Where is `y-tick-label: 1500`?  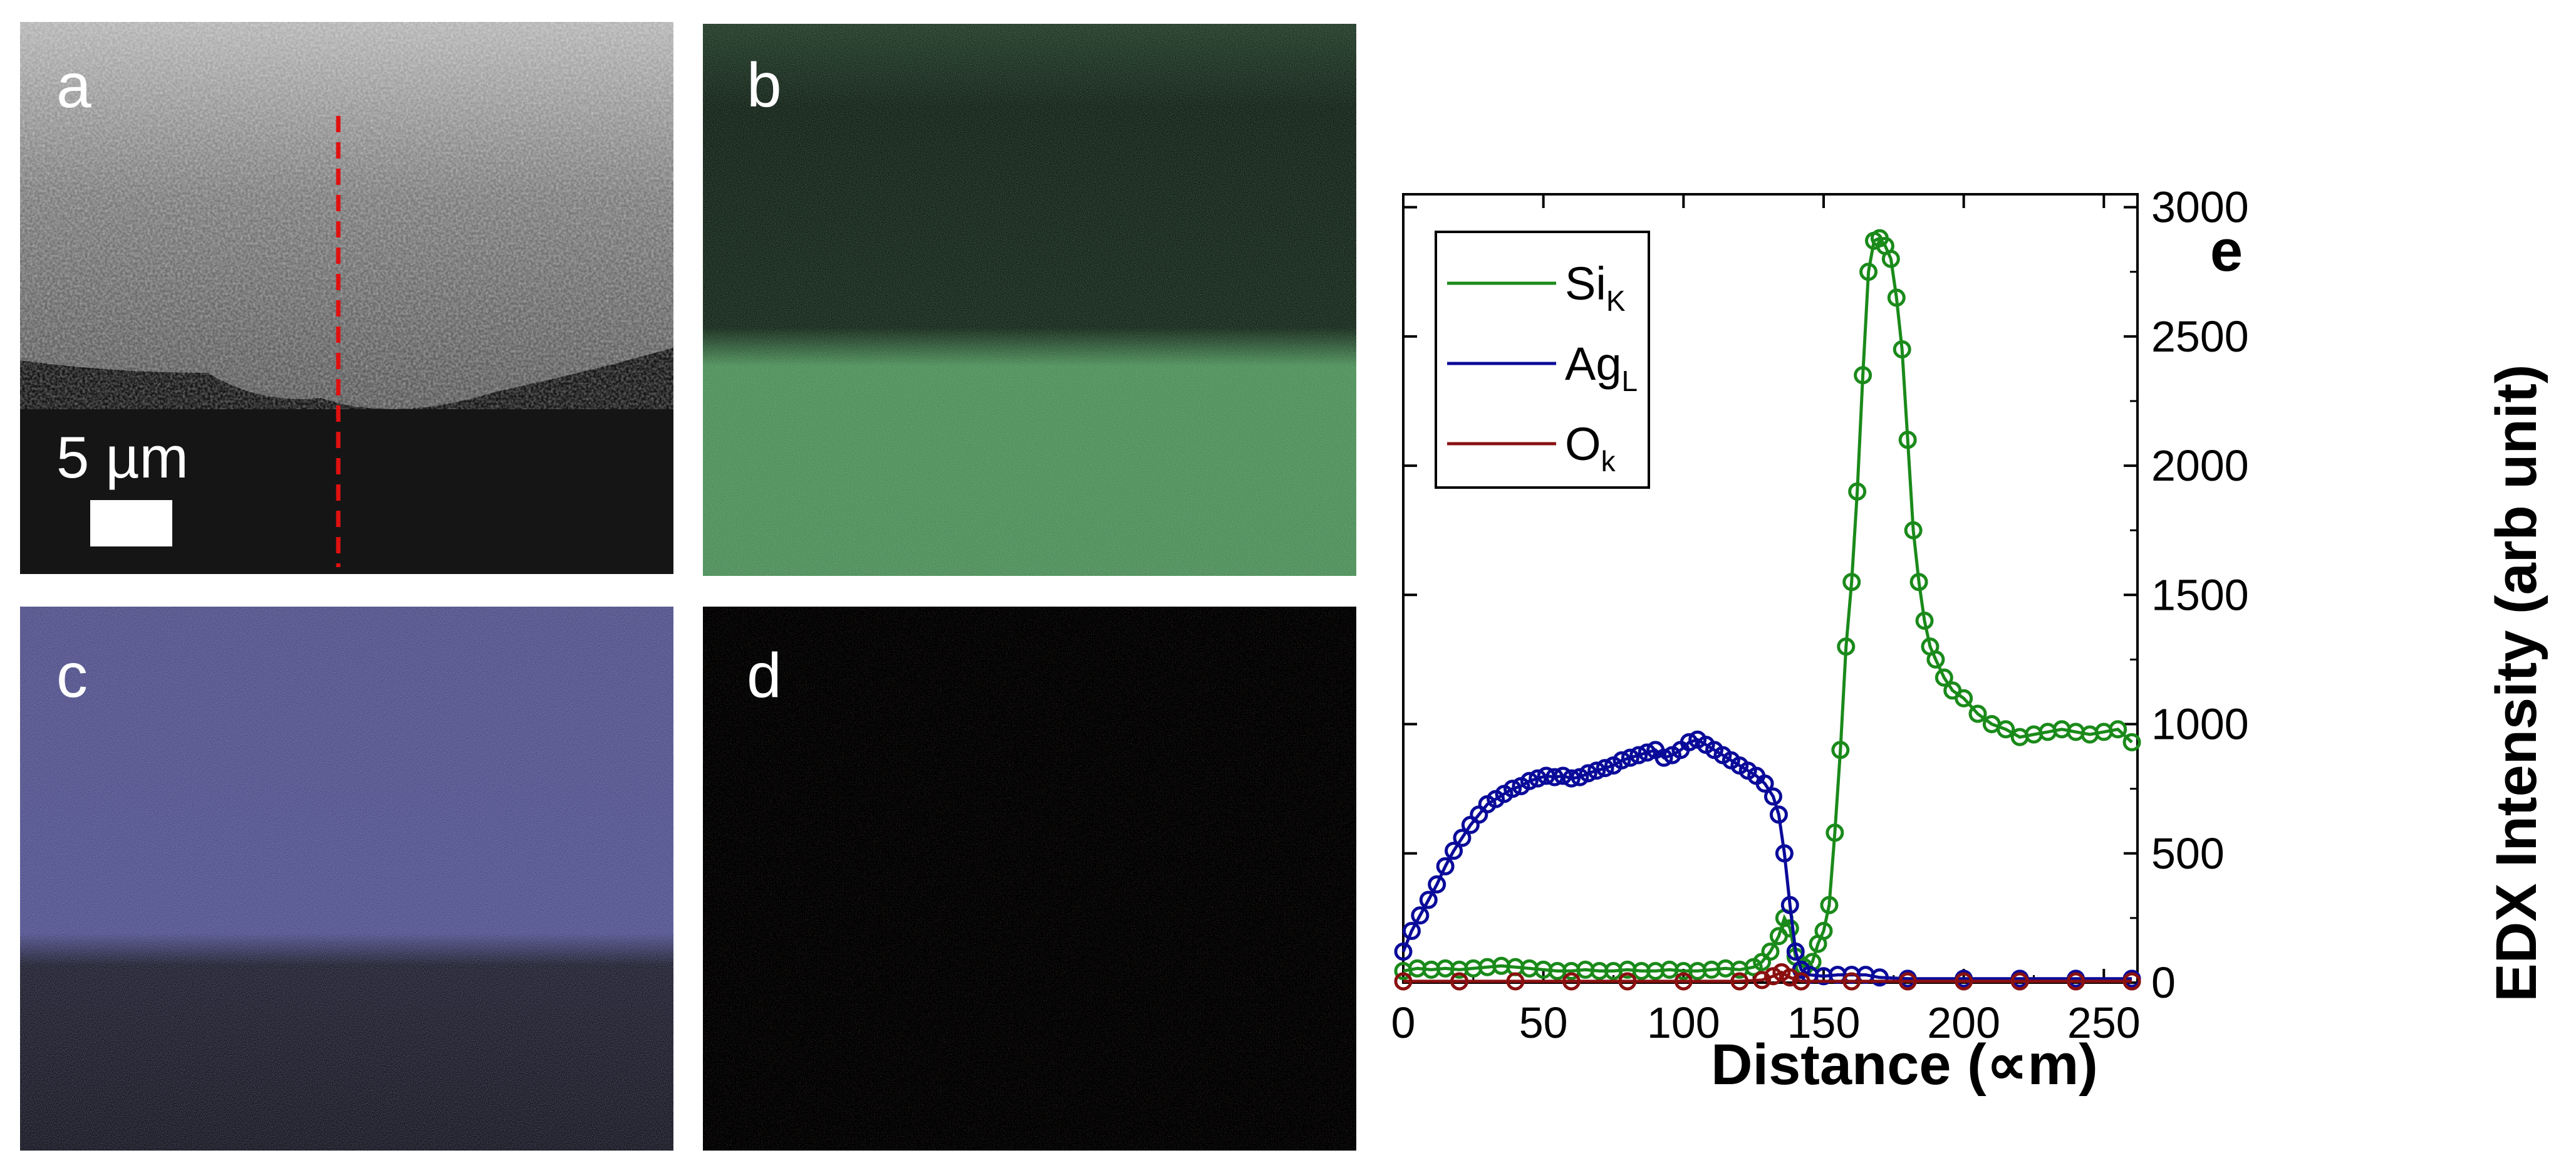
y-tick-label: 1500 is located at coordinates (2200, 594).